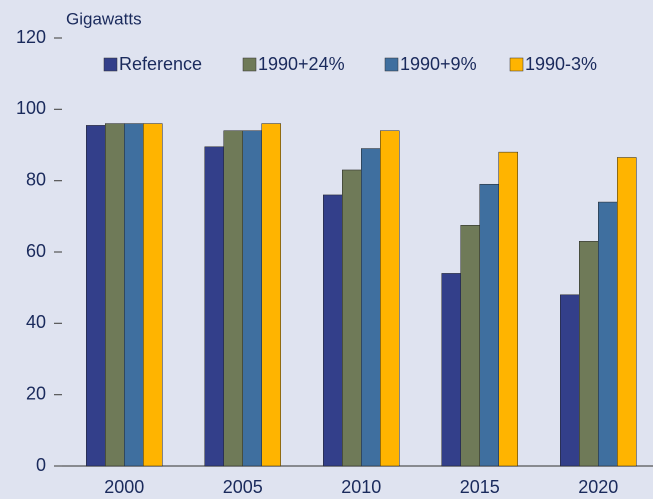 This screenshot has width=653, height=499. I want to click on legend-label: 1990-3%, so click(561, 64).